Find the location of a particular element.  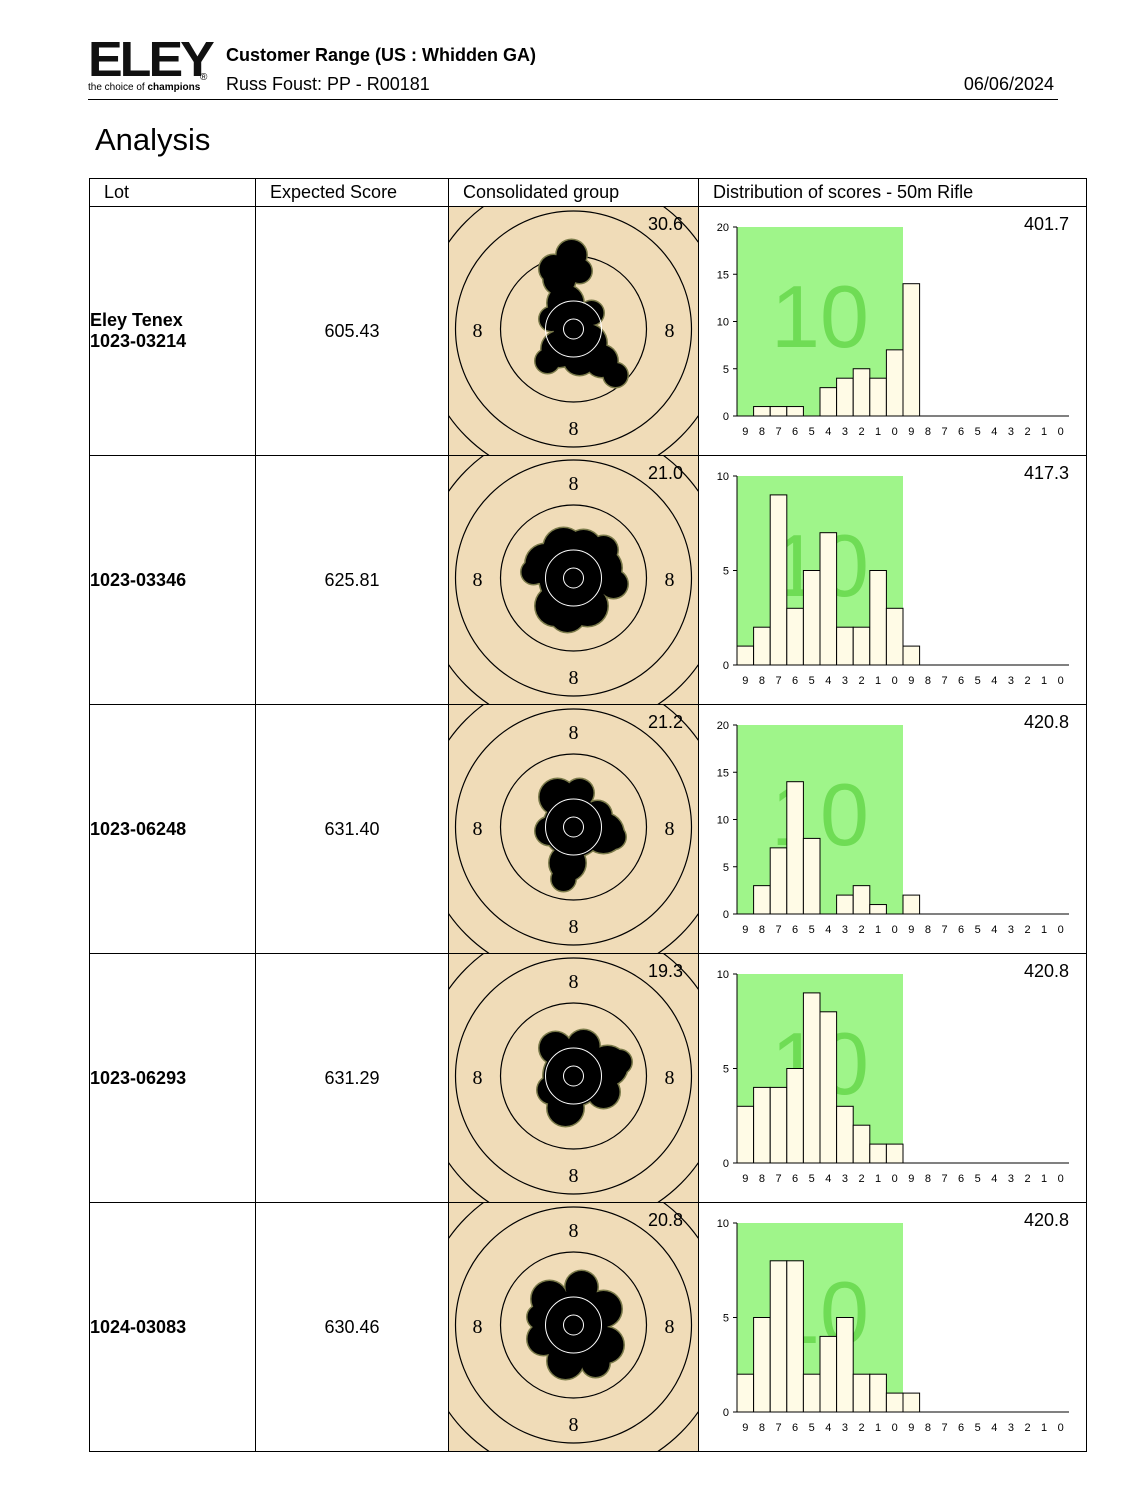

expected-score-cell: 625.81 is located at coordinates (352, 580).